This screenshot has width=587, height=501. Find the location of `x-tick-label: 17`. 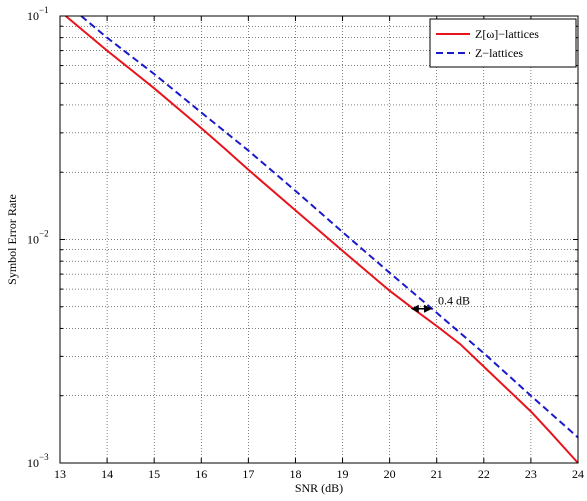

x-tick-label: 17 is located at coordinates (248, 474).